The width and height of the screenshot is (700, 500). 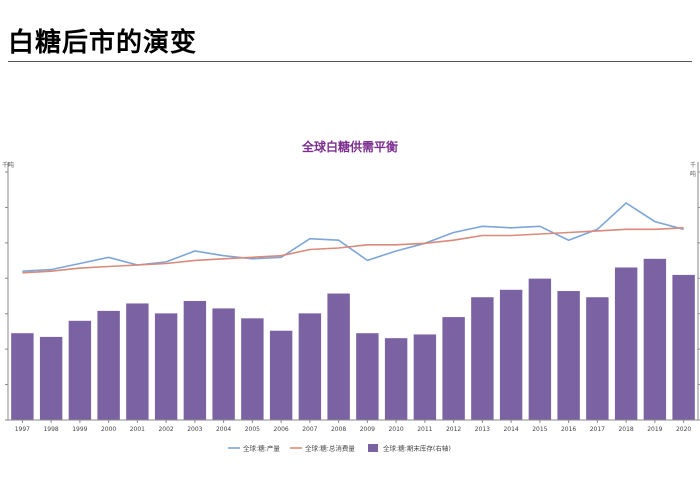 What do you see at coordinates (655, 339) in the screenshot?
I see `bar-inventory-2019` at bounding box center [655, 339].